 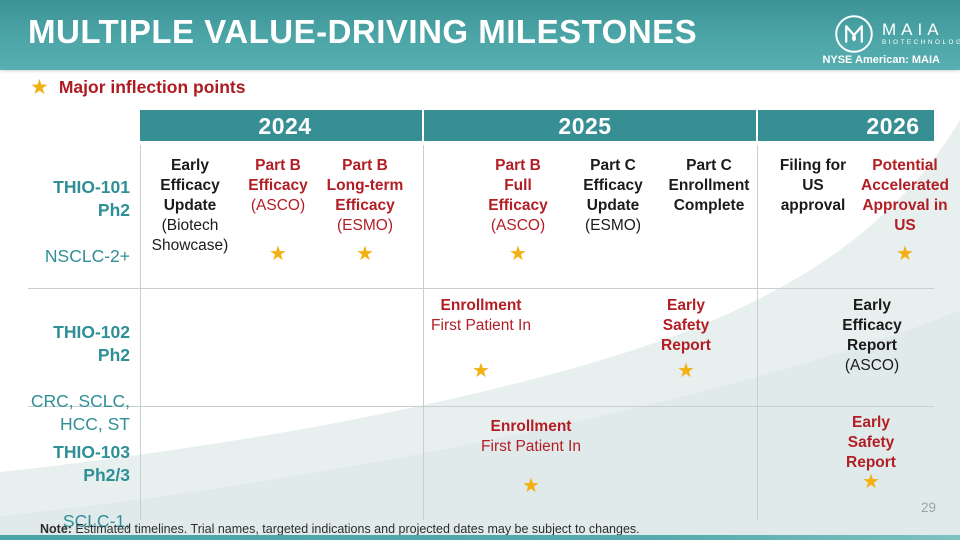 I want to click on brand-subtitle: BIOTECHNOLOGY, so click(x=921, y=42).